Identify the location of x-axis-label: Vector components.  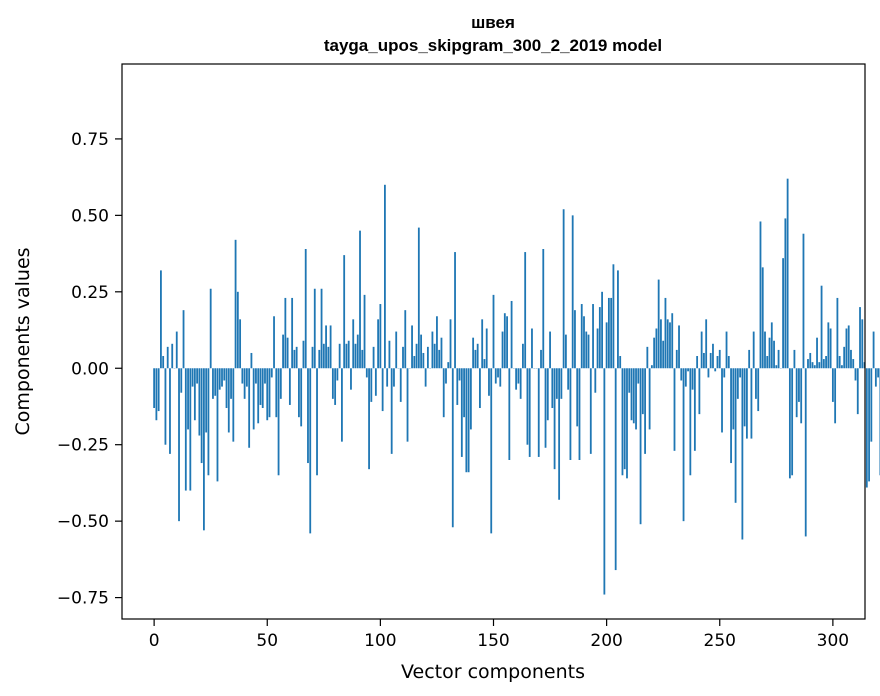
(493, 672).